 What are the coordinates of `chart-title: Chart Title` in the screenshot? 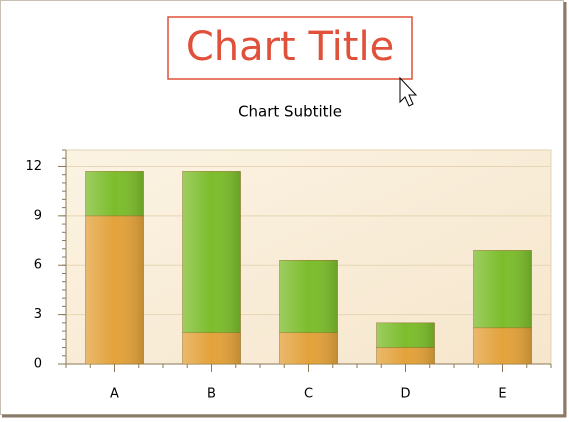 It's located at (290, 47).